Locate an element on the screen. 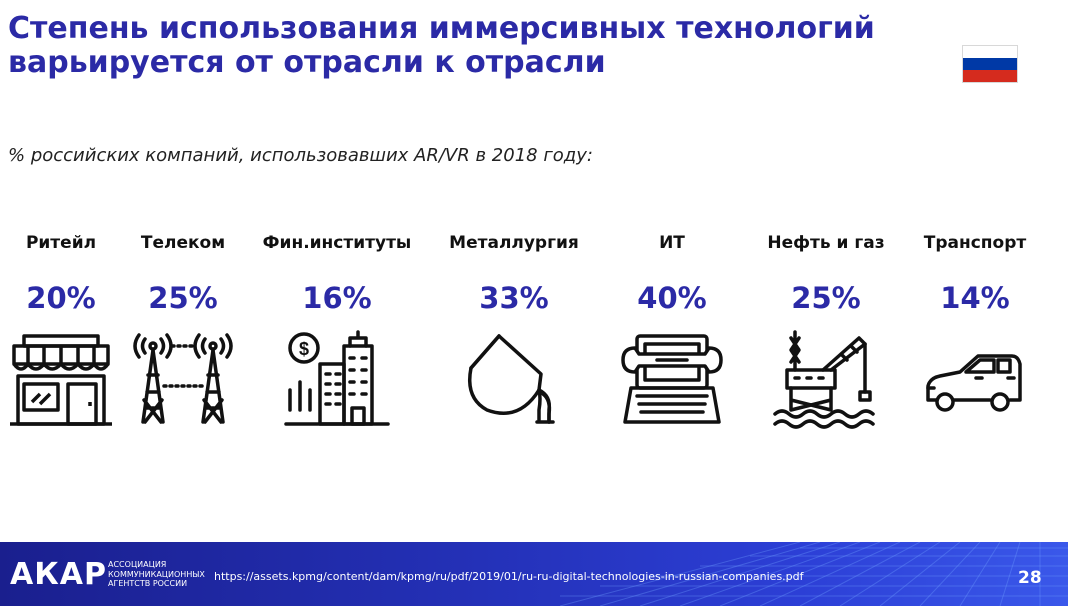  sector-it: ИТ 40% is located at coordinates (672, 330).